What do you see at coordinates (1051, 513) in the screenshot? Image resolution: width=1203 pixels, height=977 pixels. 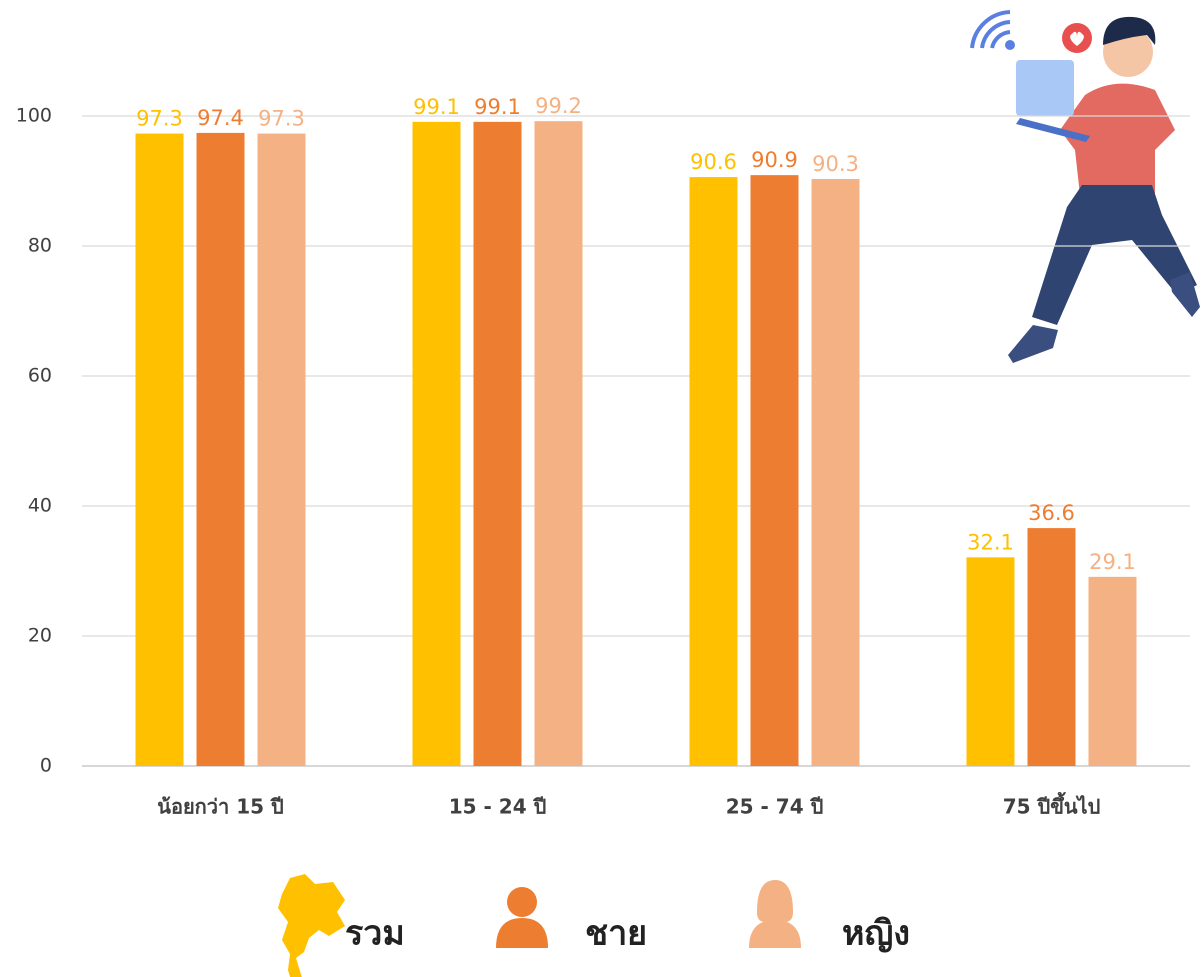 I see `value-label: 36.6` at bounding box center [1051, 513].